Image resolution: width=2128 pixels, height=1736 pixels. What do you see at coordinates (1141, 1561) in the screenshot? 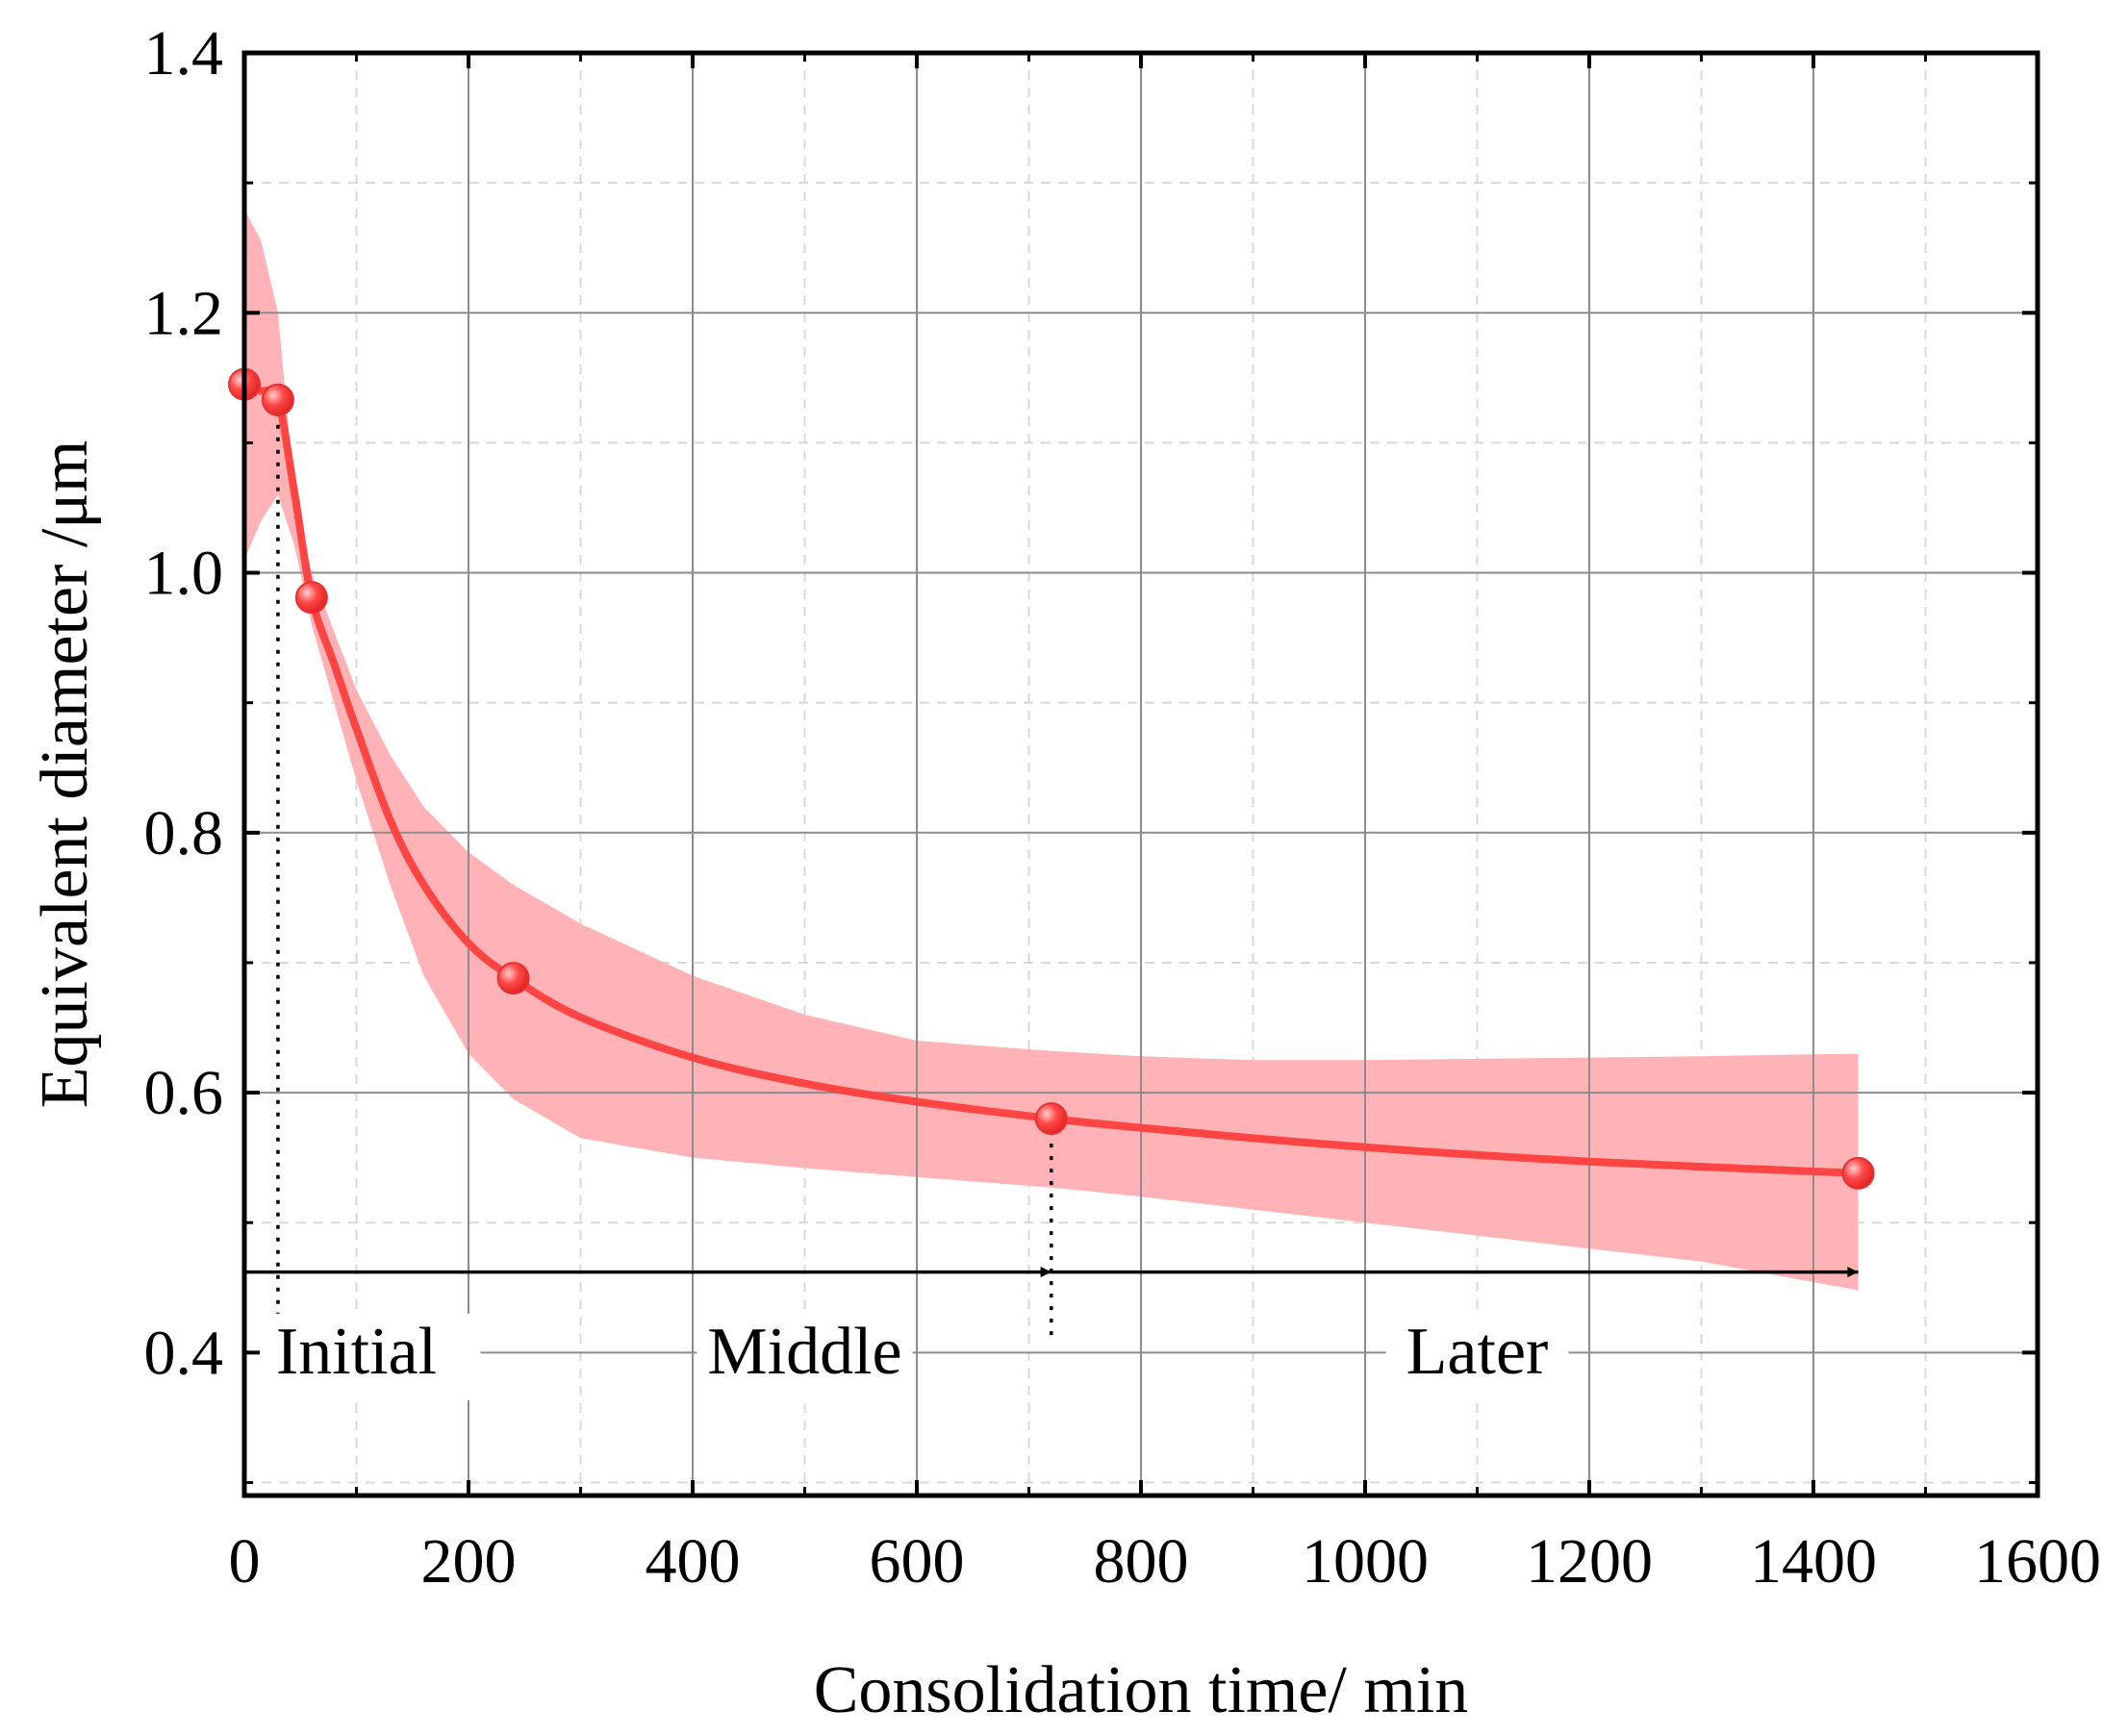
I see `x-tick-label: 800` at bounding box center [1141, 1561].